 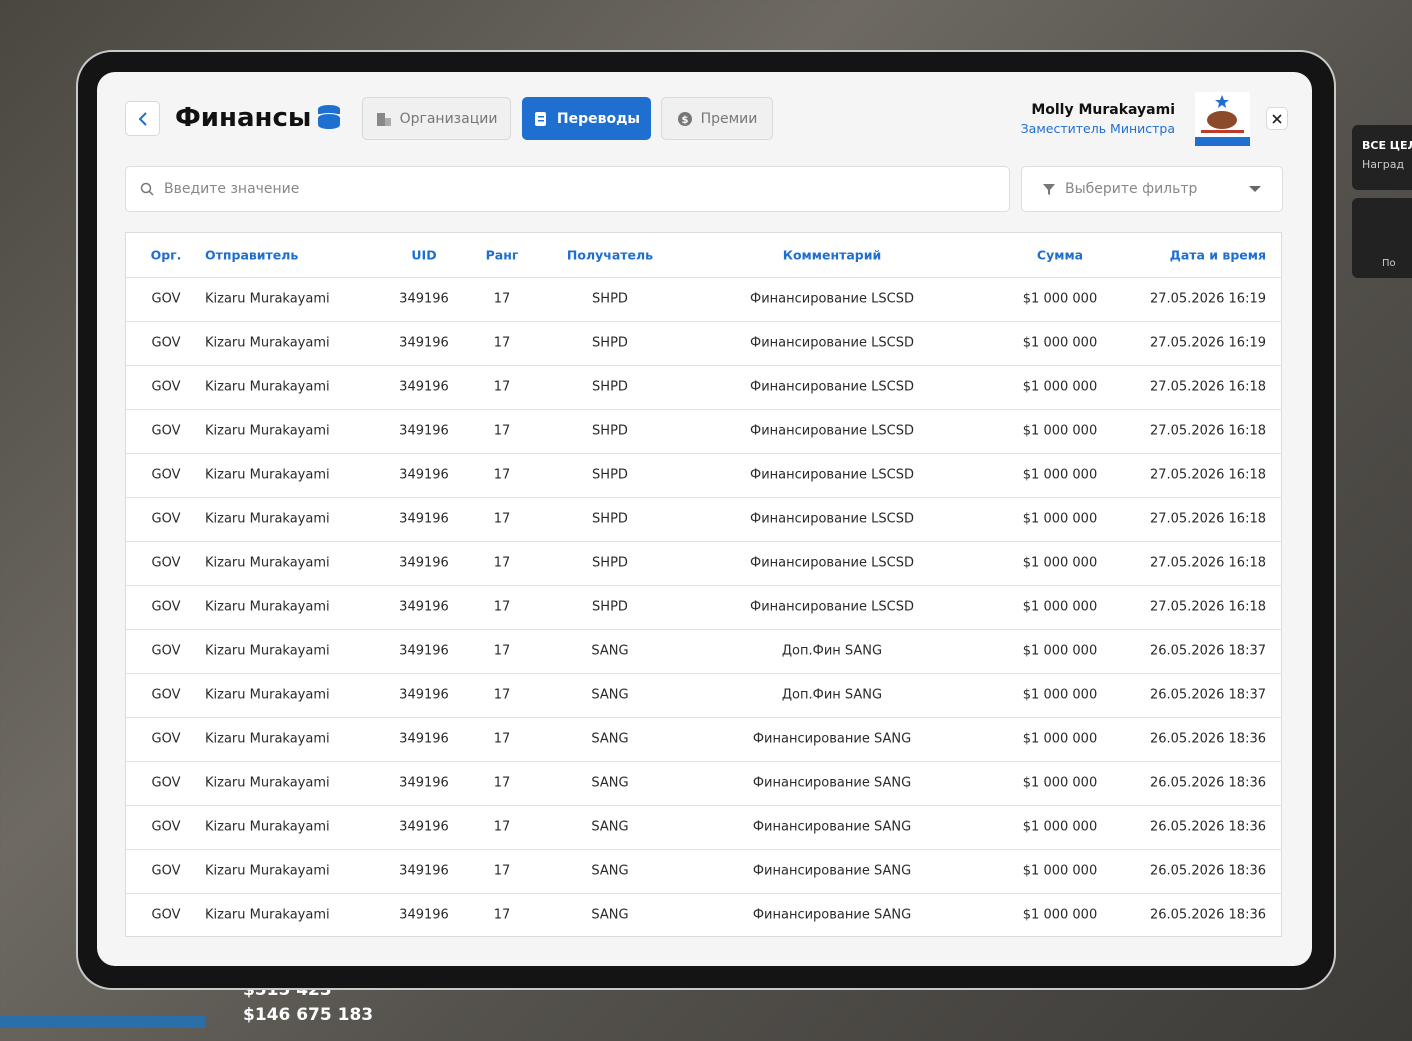 I want to click on tab-active: Переводы, so click(x=586, y=118).